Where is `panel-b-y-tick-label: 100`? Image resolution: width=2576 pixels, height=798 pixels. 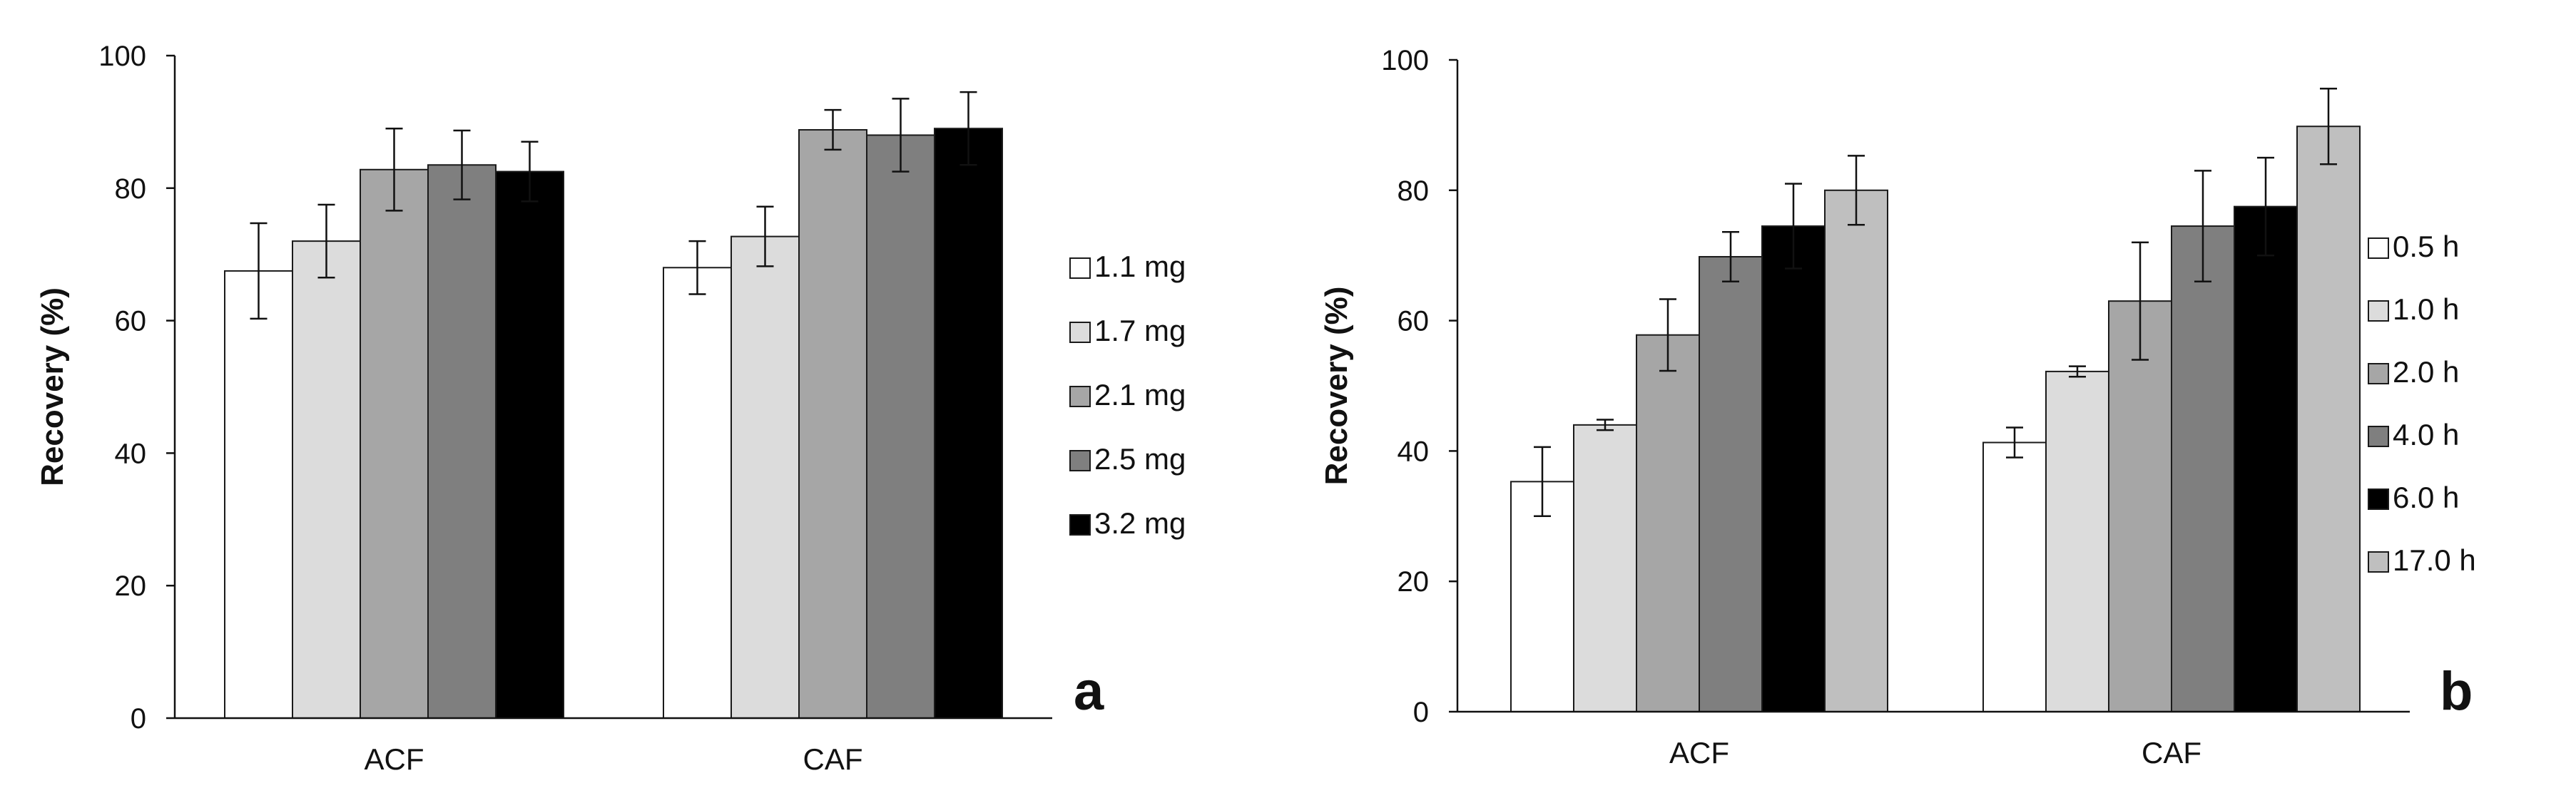 panel-b-y-tick-label: 100 is located at coordinates (1405, 60).